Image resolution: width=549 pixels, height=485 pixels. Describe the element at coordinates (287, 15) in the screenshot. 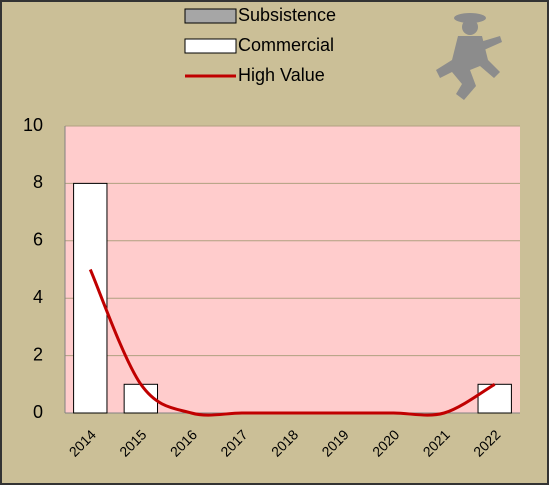

I see `legend-label: Subsistence` at that location.